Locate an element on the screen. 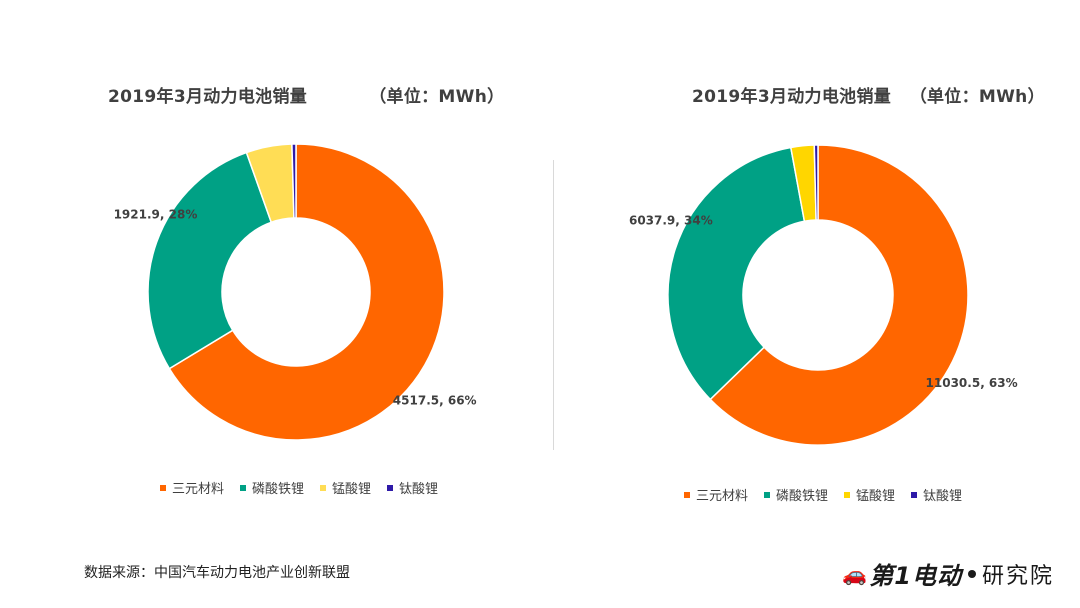 The width and height of the screenshot is (1080, 608). legend-left: 三元材料 磷酸铁锂 锰酸锂 钛酸锂 is located at coordinates (307, 487).